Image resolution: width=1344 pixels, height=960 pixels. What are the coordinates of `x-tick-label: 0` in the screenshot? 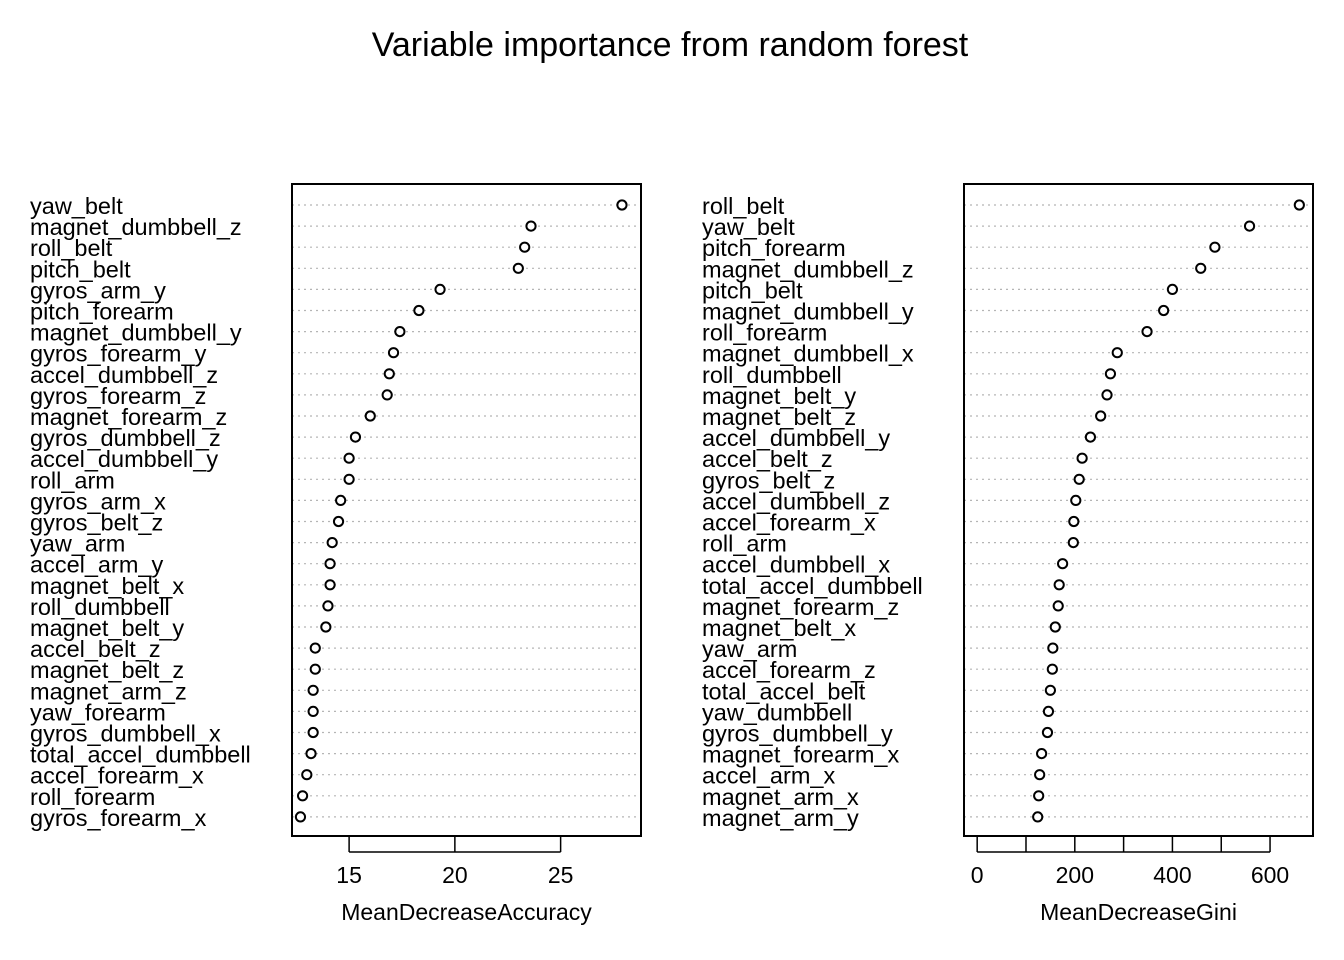 It's located at (977, 875).